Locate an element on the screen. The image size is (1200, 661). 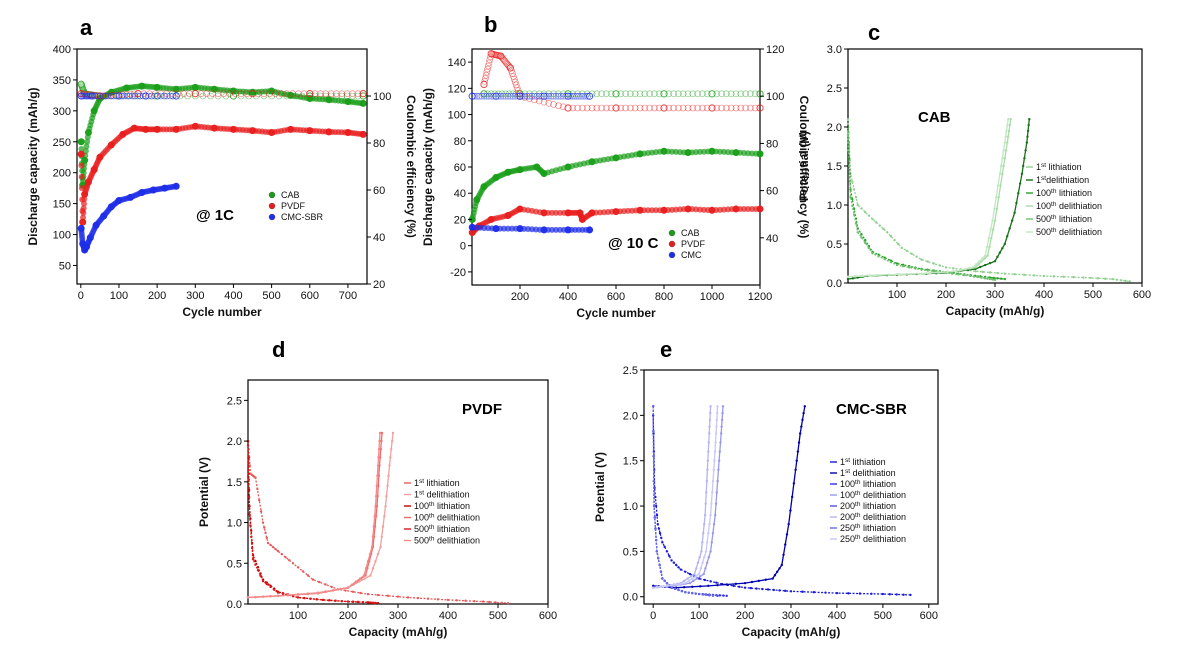
legend-number: 500 is located at coordinates (1043, 232).